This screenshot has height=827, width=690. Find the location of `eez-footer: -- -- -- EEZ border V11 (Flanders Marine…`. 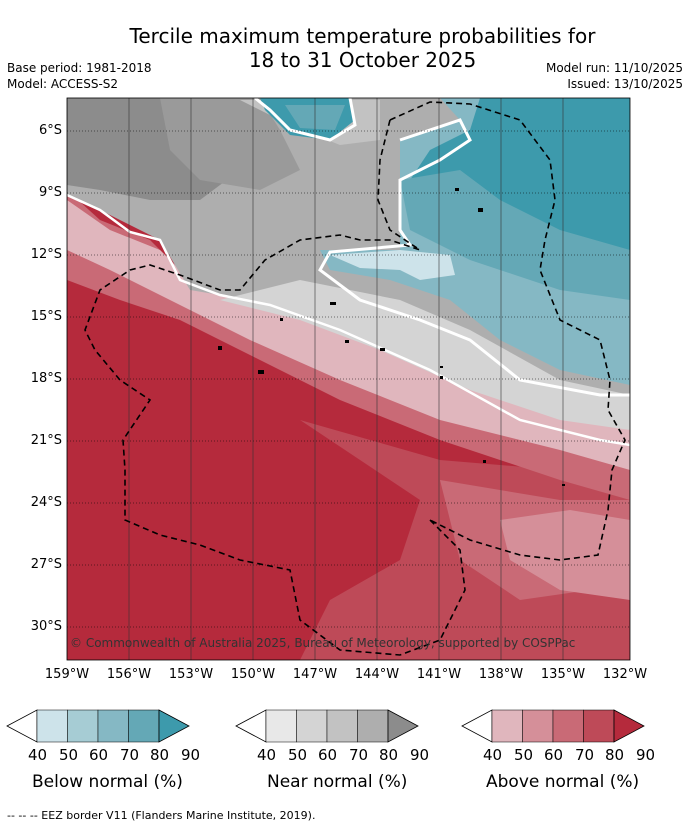

eez-footer: -- -- -- EEZ border V11 (Flanders Marine… is located at coordinates (161, 815).